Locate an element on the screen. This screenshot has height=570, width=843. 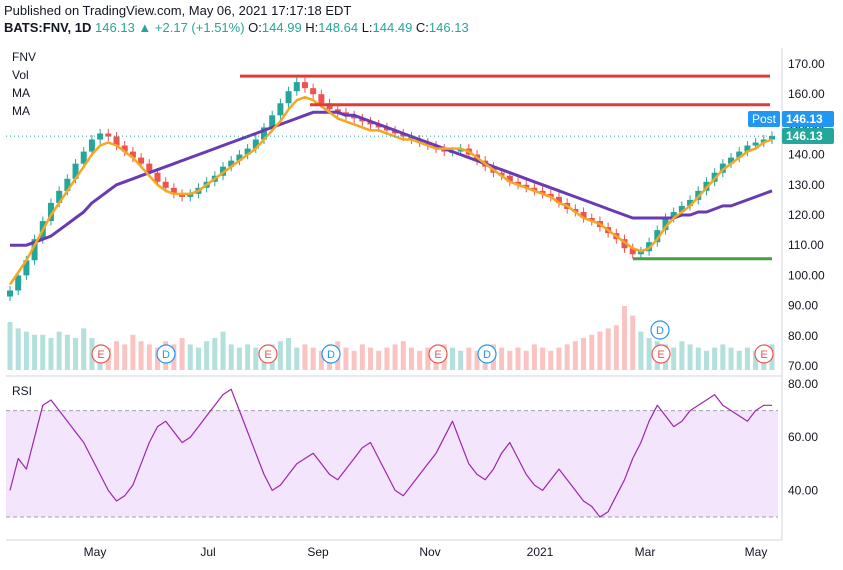
legend-vol: Vol is located at coordinates (20, 75).